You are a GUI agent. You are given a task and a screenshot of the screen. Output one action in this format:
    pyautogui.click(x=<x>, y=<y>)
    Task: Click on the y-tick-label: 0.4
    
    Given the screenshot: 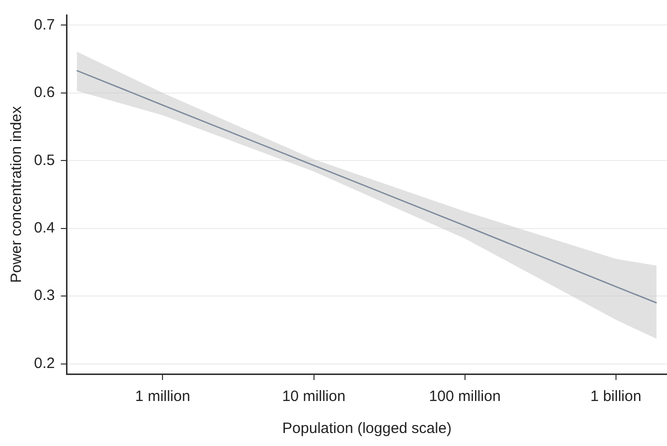 What is the action you would take?
    pyautogui.click(x=44, y=228)
    